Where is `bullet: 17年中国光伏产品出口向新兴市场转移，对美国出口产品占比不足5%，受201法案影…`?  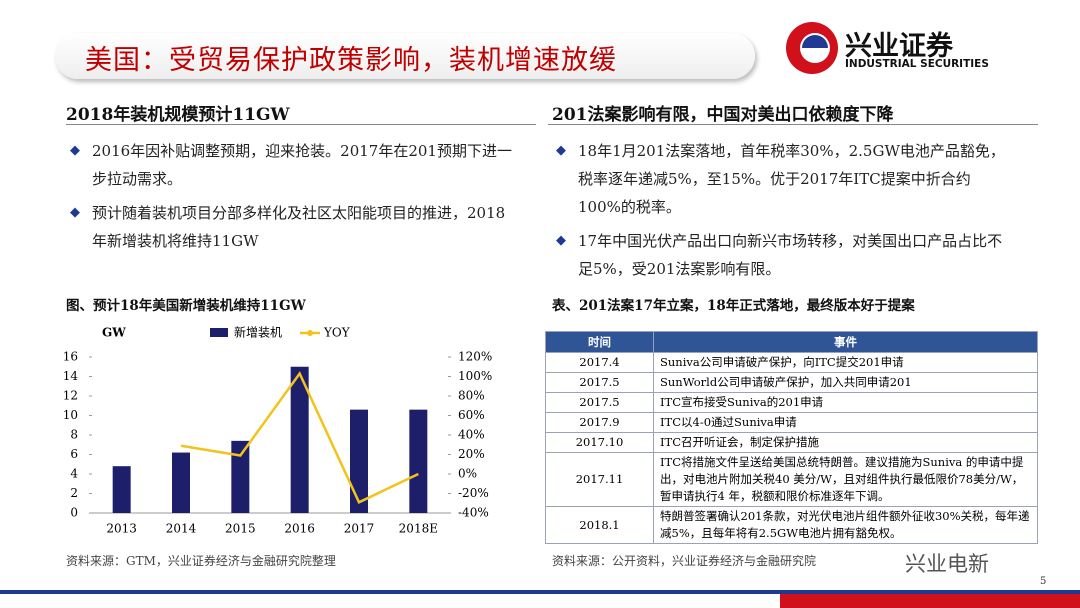
bullet: 17年中国光伏产品出口向新兴市场转移，对美国出口产品占比不足5%，受201法案影… is located at coordinates (781, 255).